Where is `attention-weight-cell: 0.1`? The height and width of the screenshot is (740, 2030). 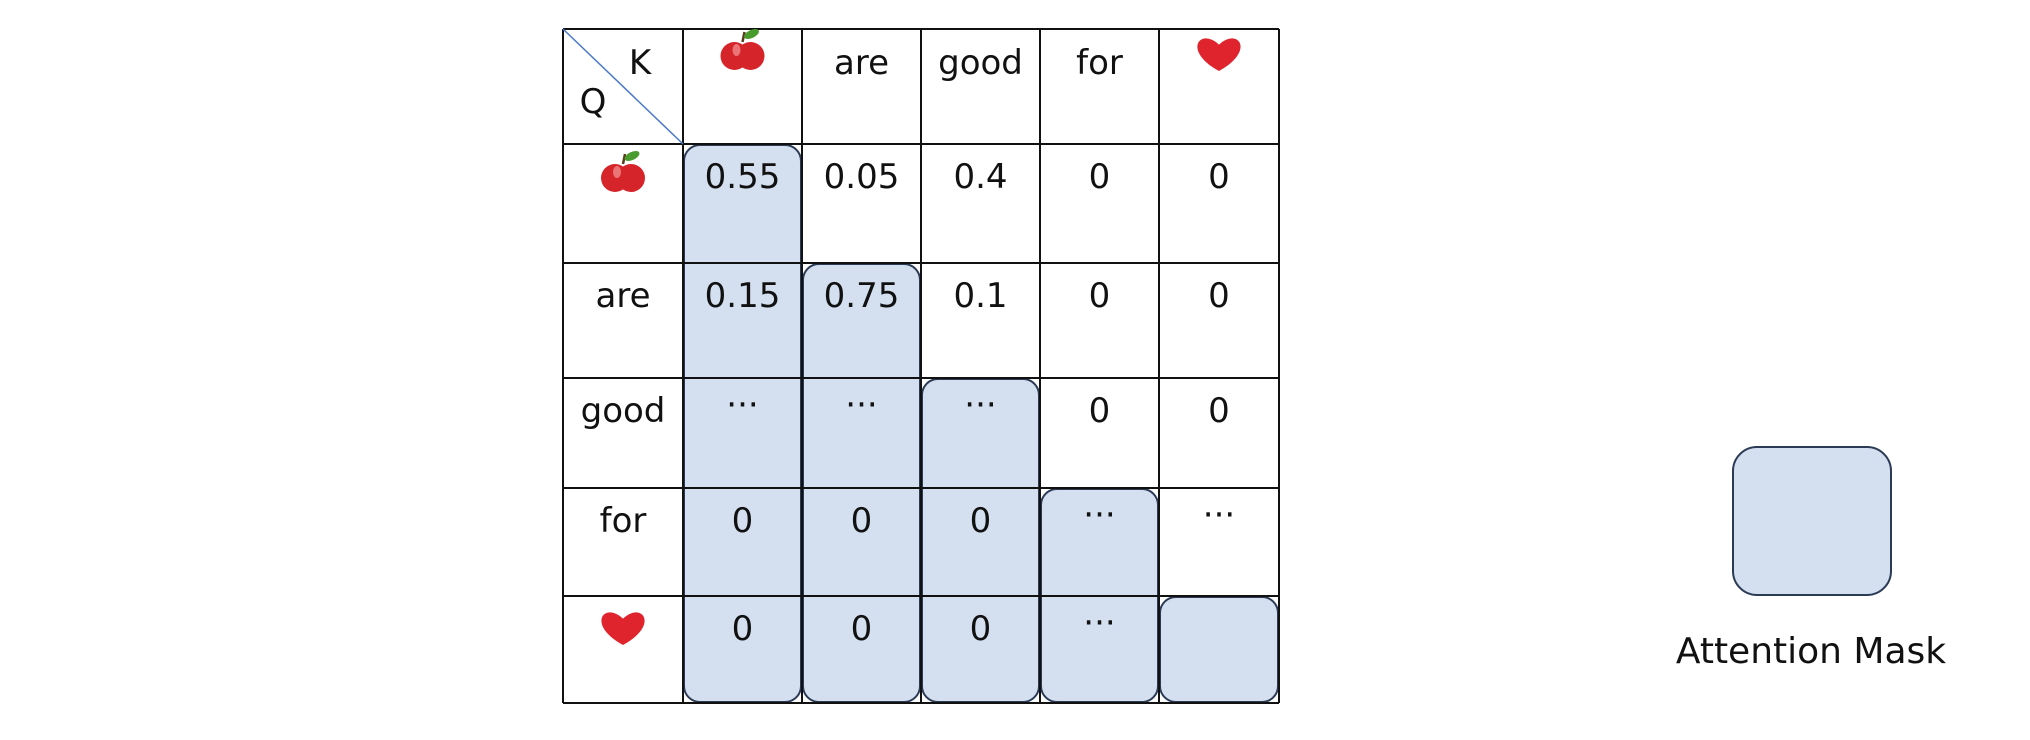
attention-weight-cell: 0.1 is located at coordinates (980, 296).